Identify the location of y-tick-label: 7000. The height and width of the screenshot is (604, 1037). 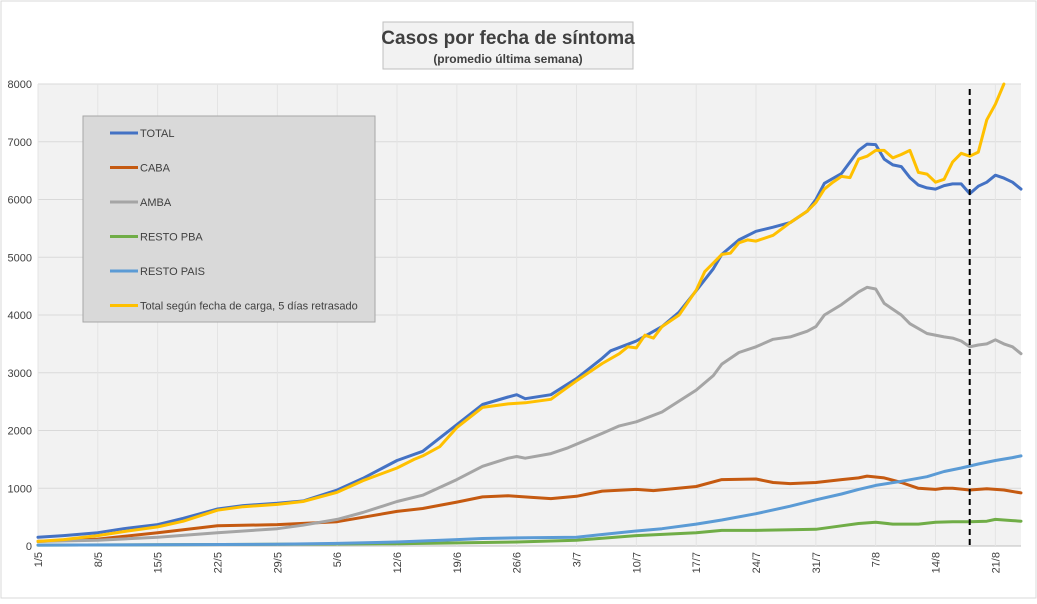
(20, 143).